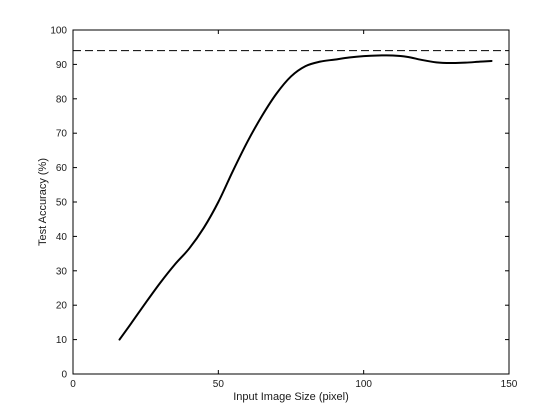  Describe the element at coordinates (43, 202) in the screenshot. I see `y-axis-label: Test Accuracy (%)` at that location.